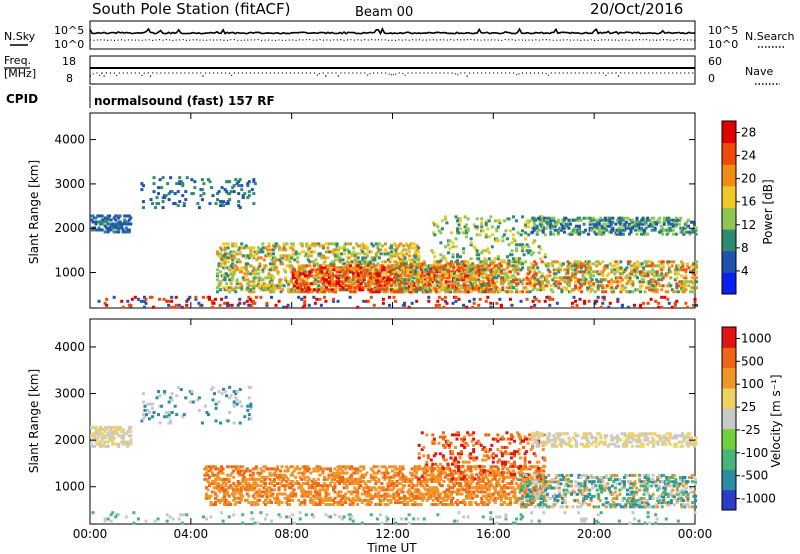  What do you see at coordinates (715, 61) in the screenshot?
I see `nave-tick-top: 60` at bounding box center [715, 61].